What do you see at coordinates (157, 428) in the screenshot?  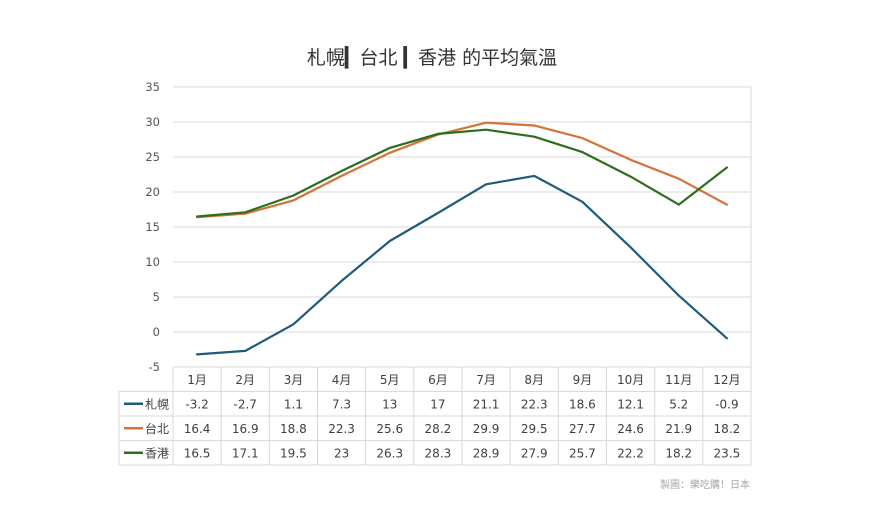 I see `legend-label: 台北` at bounding box center [157, 428].